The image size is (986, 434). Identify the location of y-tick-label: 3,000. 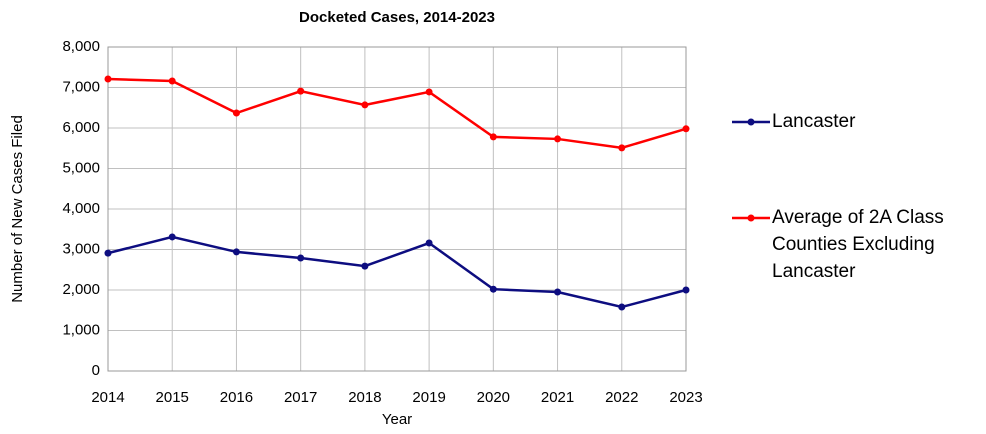
(81, 248).